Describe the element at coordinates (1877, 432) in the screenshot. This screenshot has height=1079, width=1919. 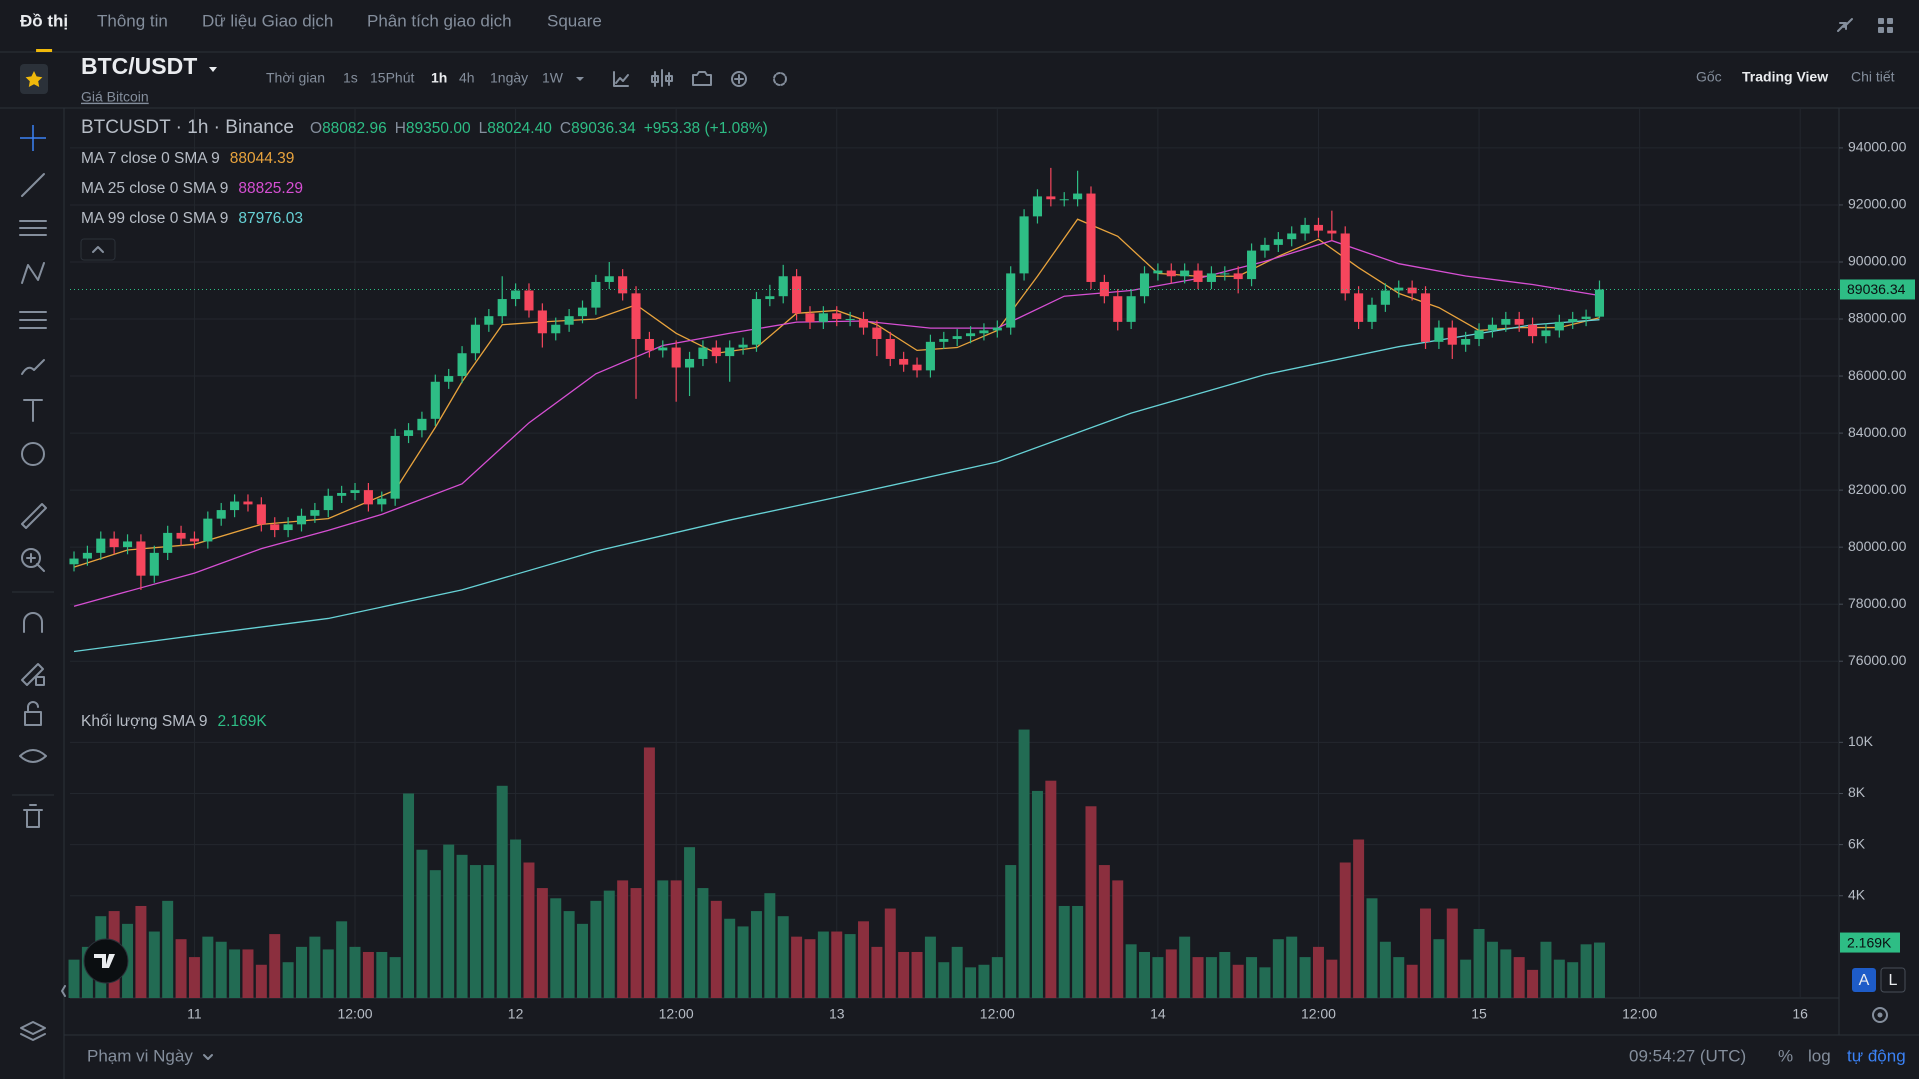
I see `y-tick-label: 84000.00` at that location.